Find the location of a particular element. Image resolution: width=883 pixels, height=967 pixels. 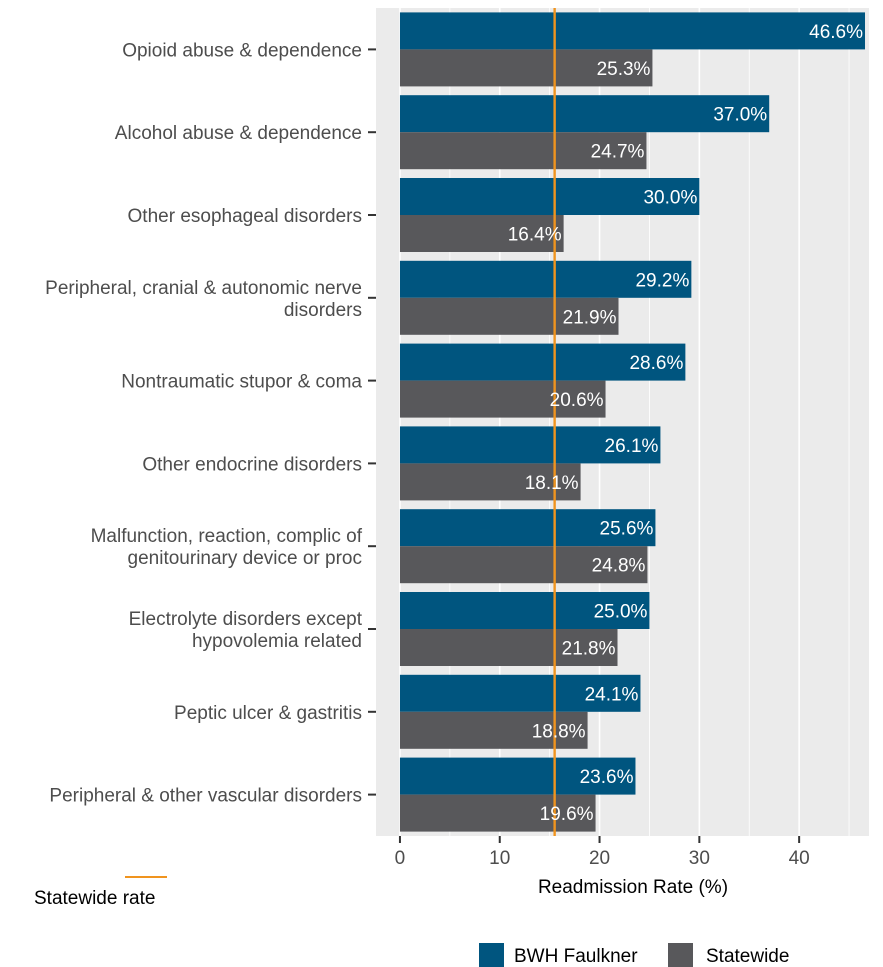

category-label: Nontraumatic stupor & coma is located at coordinates (241, 382).